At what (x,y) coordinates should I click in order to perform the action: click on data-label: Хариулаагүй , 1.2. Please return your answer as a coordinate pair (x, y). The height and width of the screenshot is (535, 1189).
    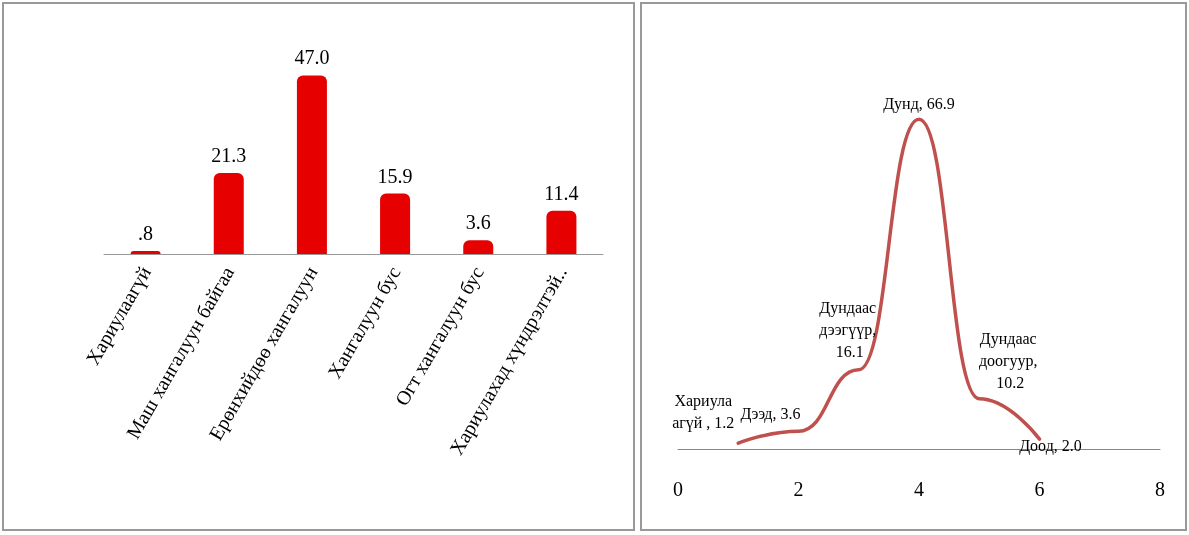
    Looking at the image, I should click on (703, 411).